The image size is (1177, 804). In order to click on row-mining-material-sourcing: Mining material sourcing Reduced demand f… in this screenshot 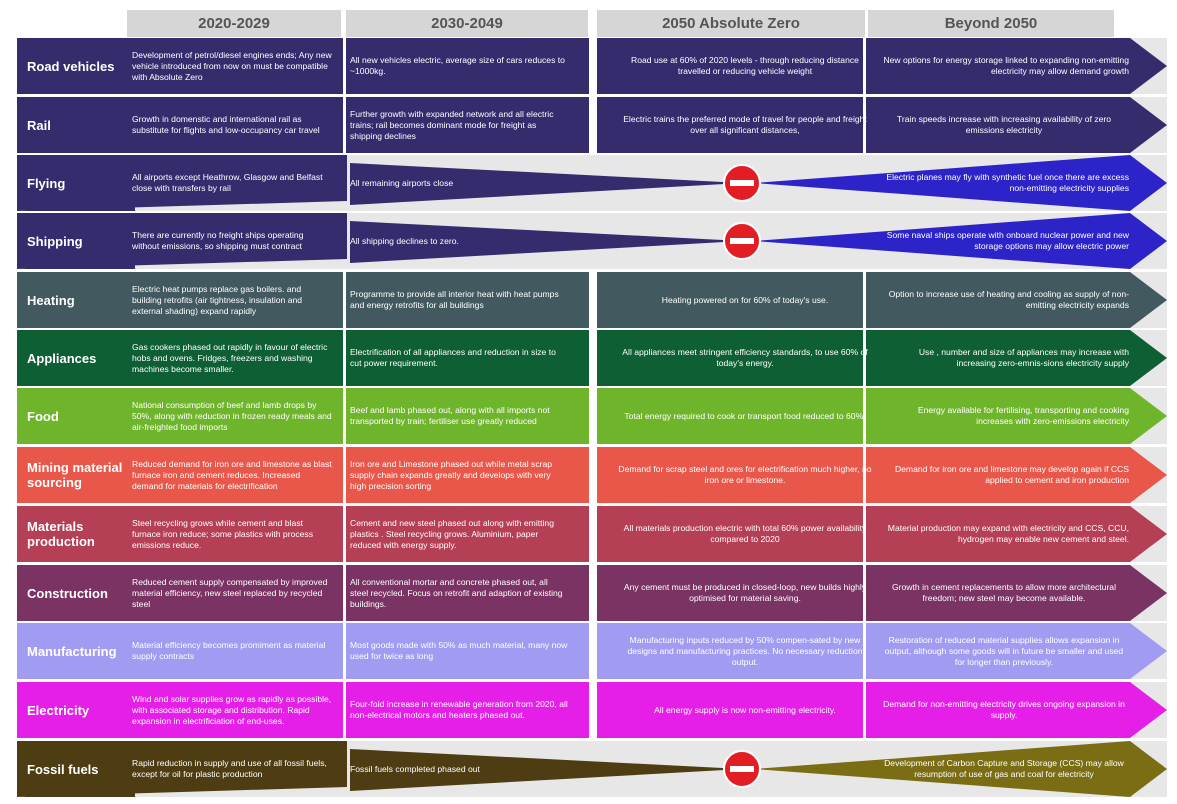, I will do `click(592, 475)`.